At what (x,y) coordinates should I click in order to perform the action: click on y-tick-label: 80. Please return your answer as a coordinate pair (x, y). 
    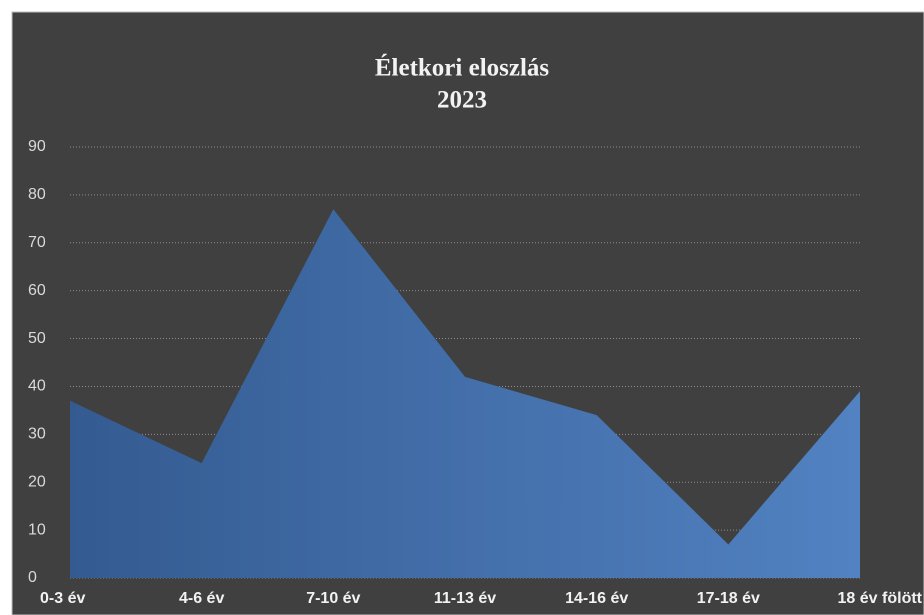
    Looking at the image, I should click on (37, 194).